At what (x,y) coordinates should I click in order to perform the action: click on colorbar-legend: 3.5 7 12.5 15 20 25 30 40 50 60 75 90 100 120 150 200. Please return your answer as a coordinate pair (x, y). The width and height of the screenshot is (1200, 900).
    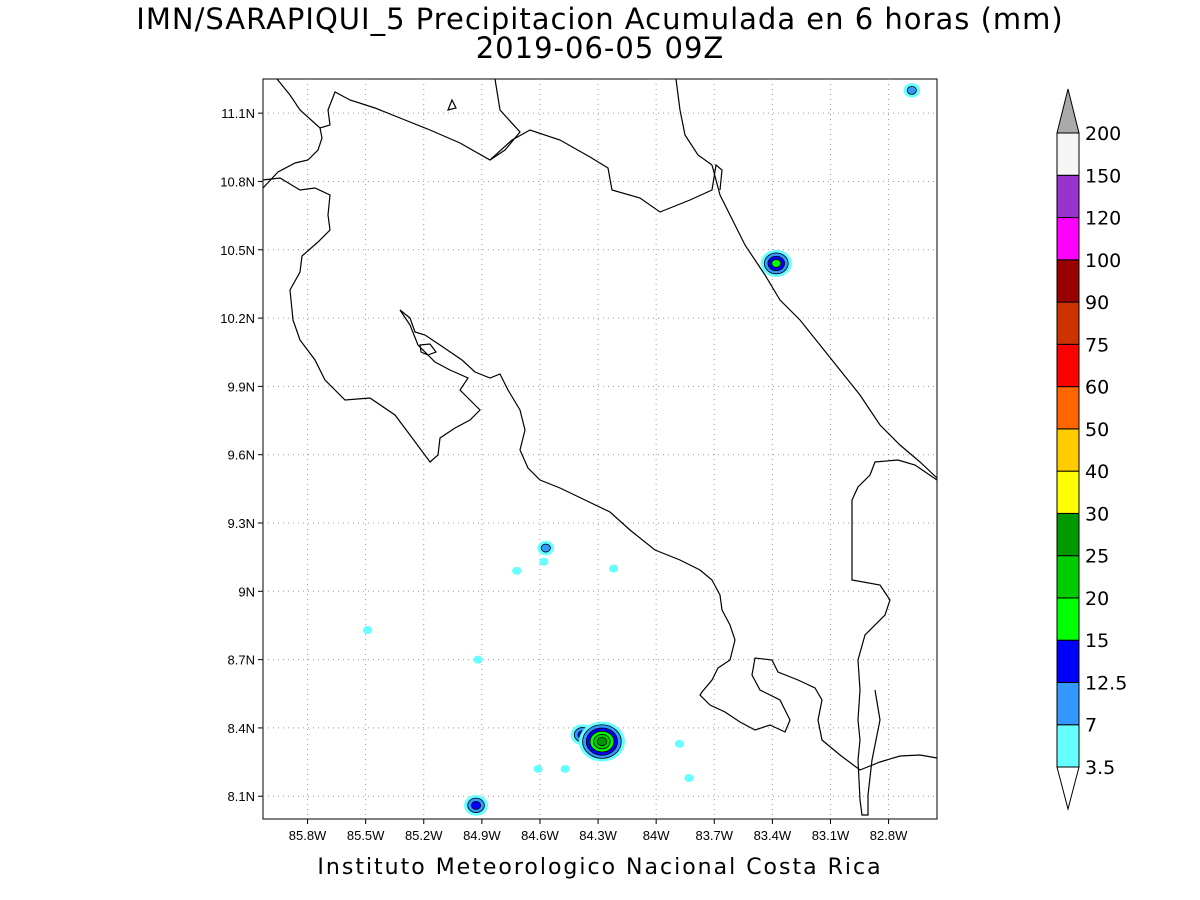
    Looking at the image, I should click on (1091, 449).